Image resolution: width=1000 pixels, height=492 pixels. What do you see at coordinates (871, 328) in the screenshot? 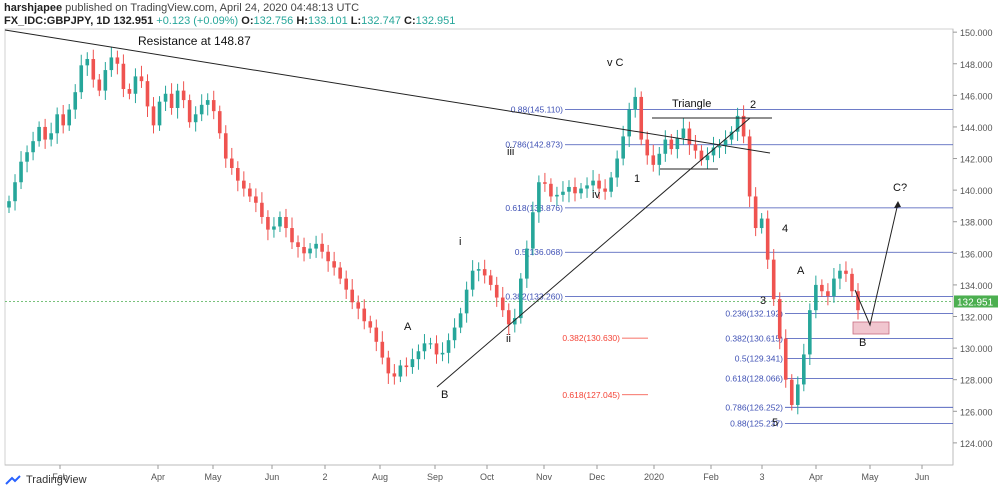
I see `target-zone-box` at bounding box center [871, 328].